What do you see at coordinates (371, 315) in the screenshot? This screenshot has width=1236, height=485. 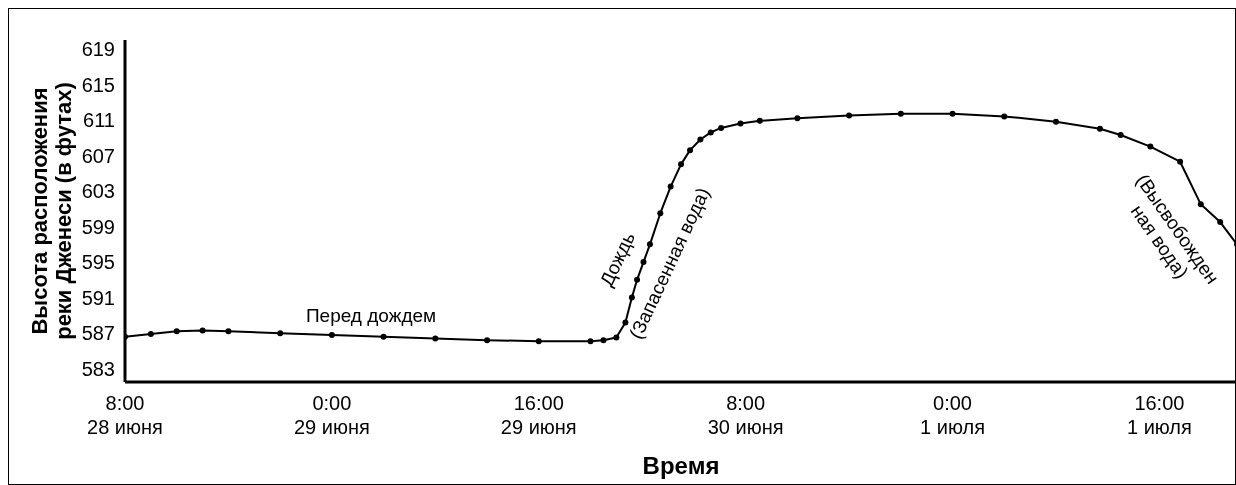 I see `annotation: Перед дождем` at bounding box center [371, 315].